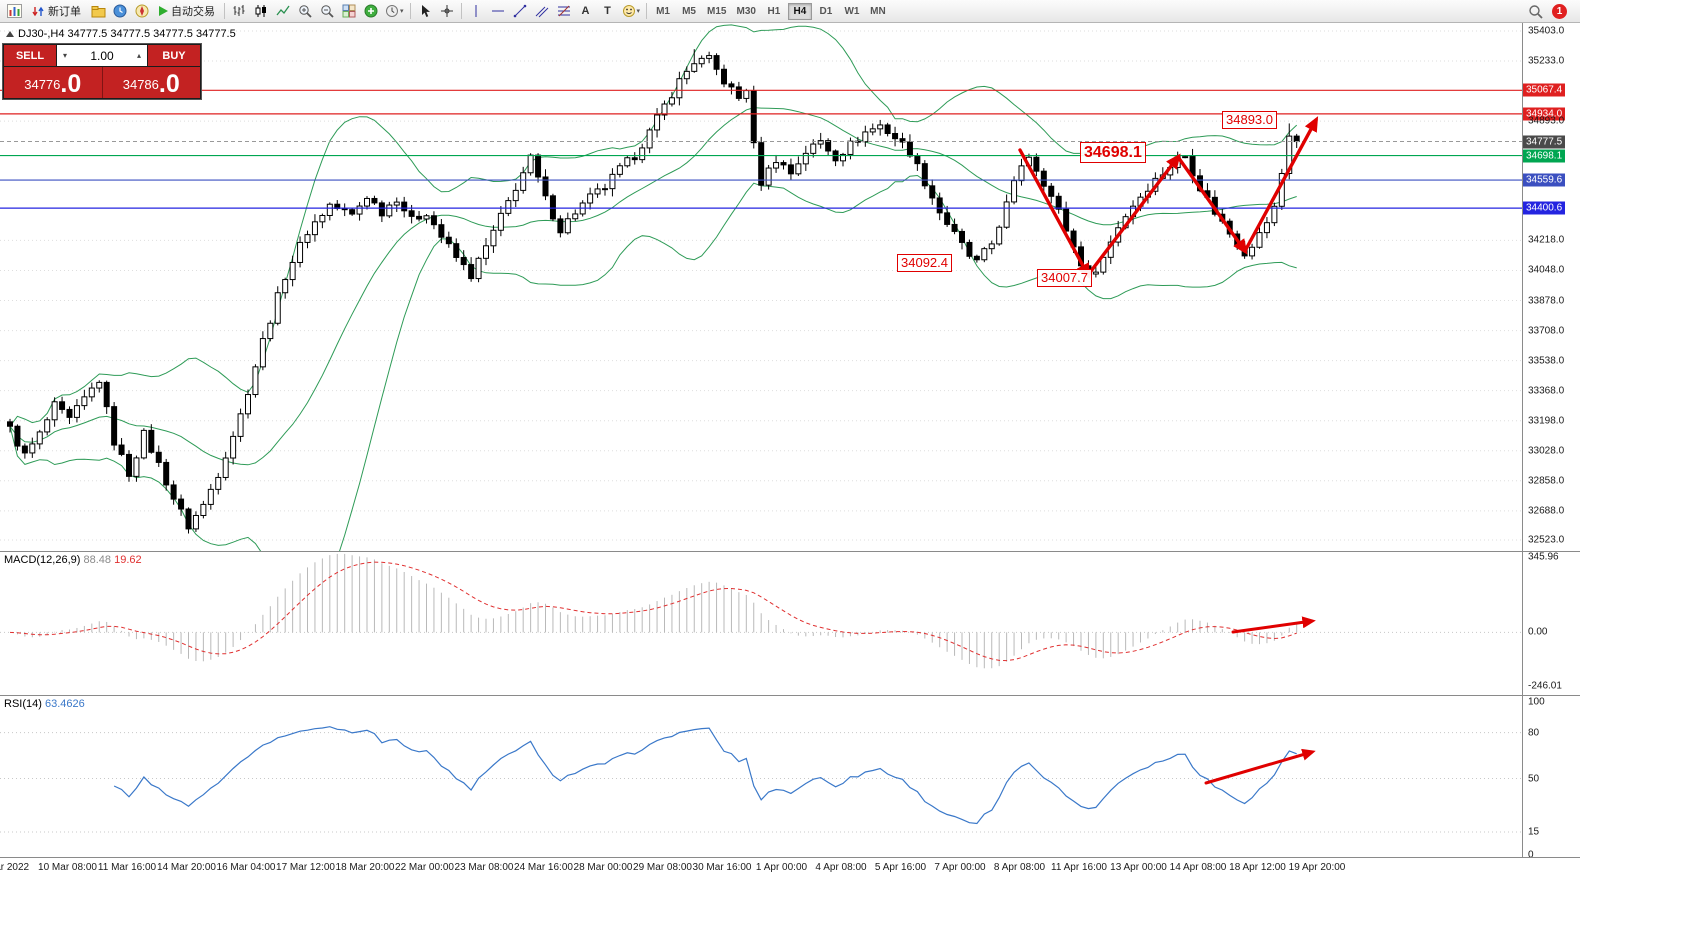 The image size is (1700, 941). What do you see at coordinates (1546, 121) in the screenshot?
I see `price-axis-label: 34893.0` at bounding box center [1546, 121].